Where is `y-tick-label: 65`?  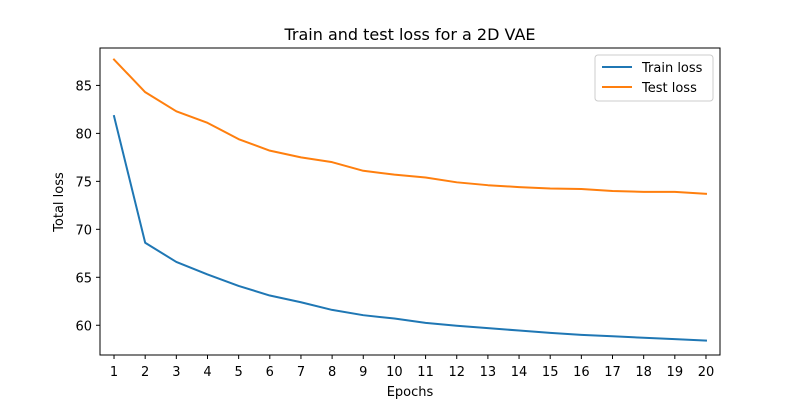
y-tick-label: 65 is located at coordinates (83, 278).